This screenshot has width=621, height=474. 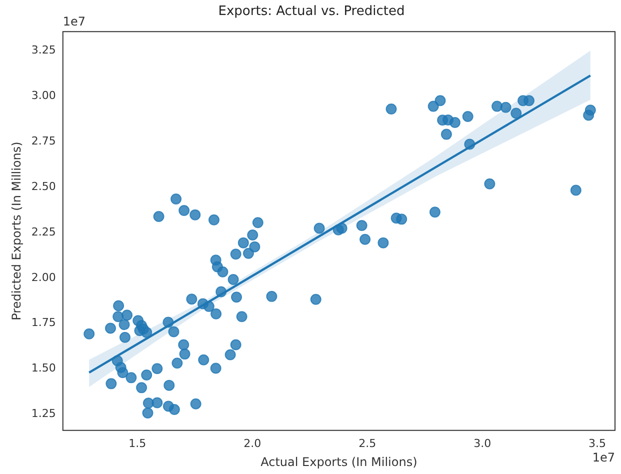 What do you see at coordinates (43, 323) in the screenshot?
I see `y-tick-label: 1.75` at bounding box center [43, 323].